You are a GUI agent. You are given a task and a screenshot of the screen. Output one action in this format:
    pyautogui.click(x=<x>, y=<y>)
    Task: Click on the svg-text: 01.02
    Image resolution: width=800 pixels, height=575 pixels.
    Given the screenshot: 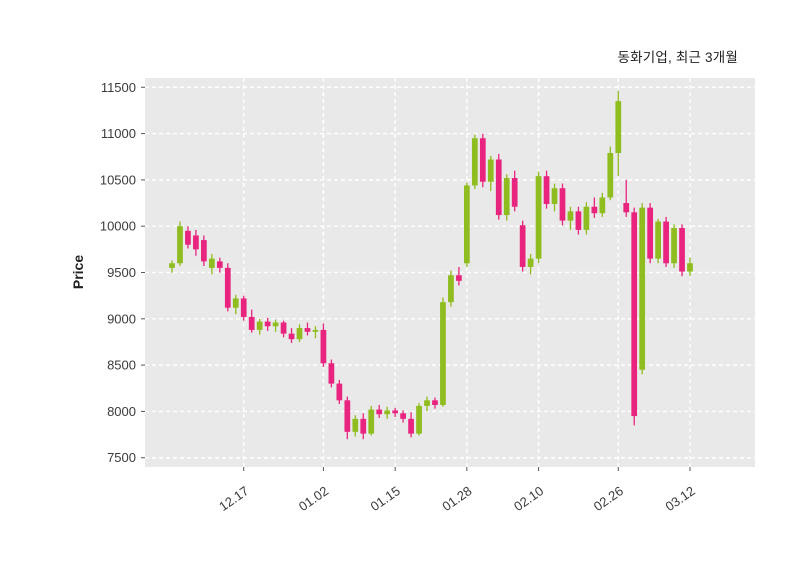 What is the action you would take?
    pyautogui.click(x=313, y=498)
    